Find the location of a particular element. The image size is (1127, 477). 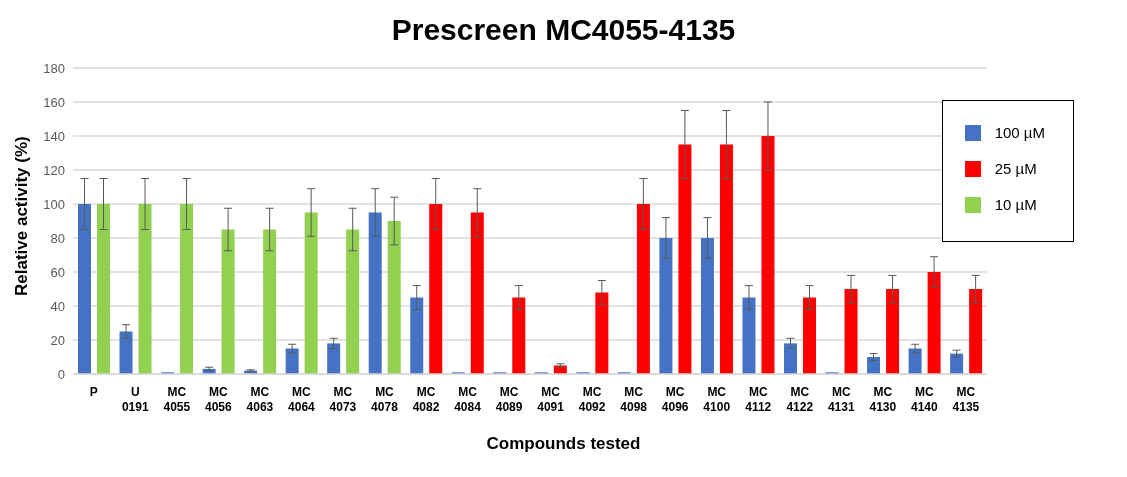

x-tick-label: MC 4100 is located at coordinates (717, 399).